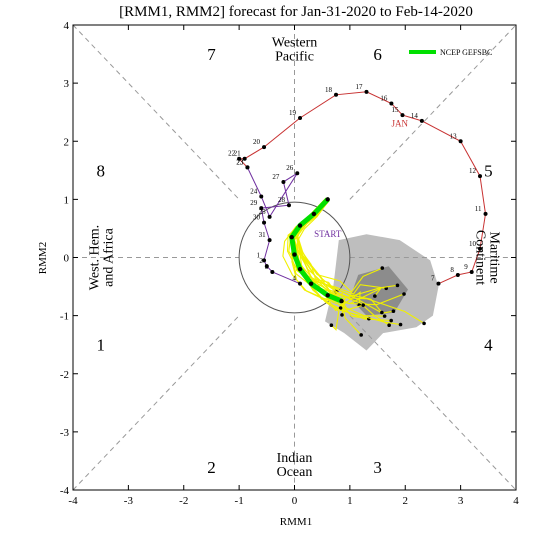 This screenshot has width=540, height=540. What do you see at coordinates (478, 209) in the screenshot?
I see `day-label: 11` at bounding box center [478, 209].